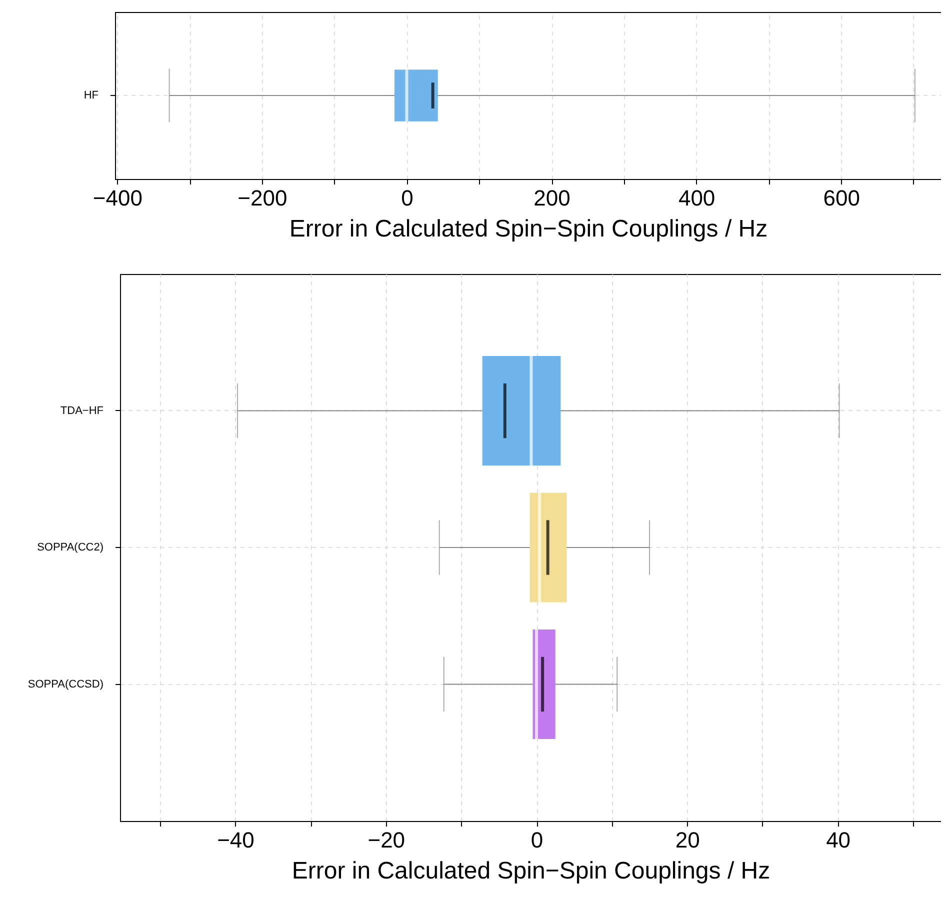  What do you see at coordinates (838, 840) in the screenshot?
I see `x-tick-label: 40` at bounding box center [838, 840].